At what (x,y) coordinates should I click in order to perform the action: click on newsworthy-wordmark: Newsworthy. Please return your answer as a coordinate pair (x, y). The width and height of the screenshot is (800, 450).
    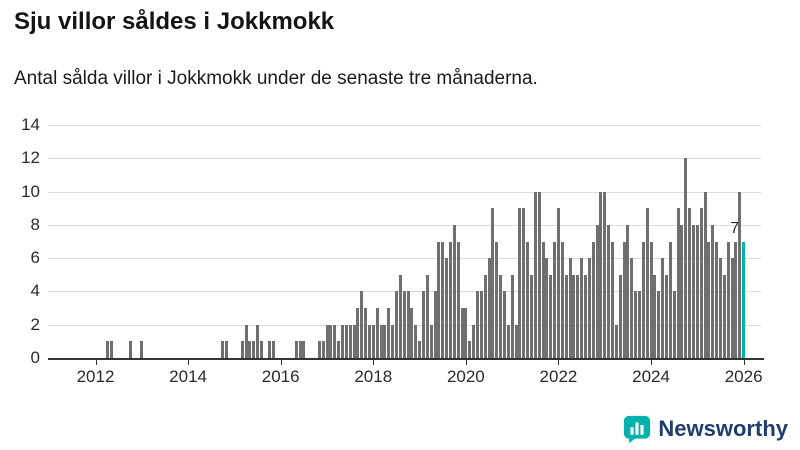
    Looking at the image, I should click on (723, 428).